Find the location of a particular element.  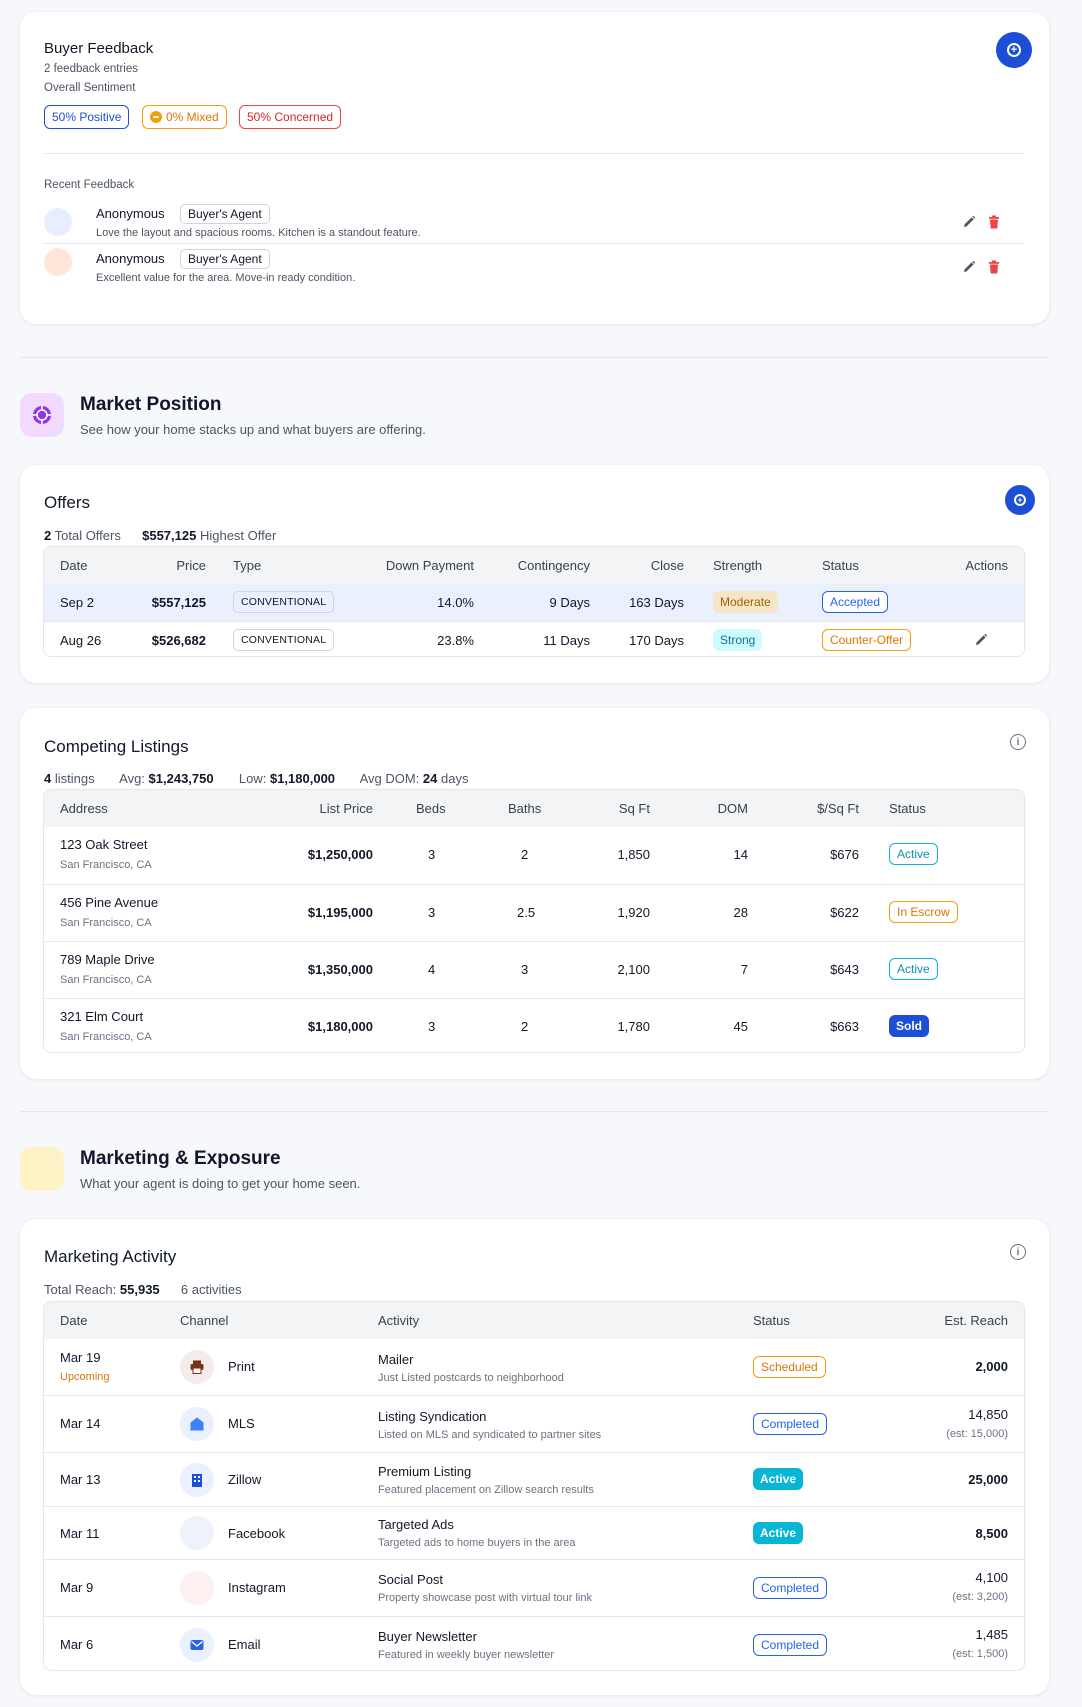

offer-date: Sep 2 is located at coordinates (77, 602).